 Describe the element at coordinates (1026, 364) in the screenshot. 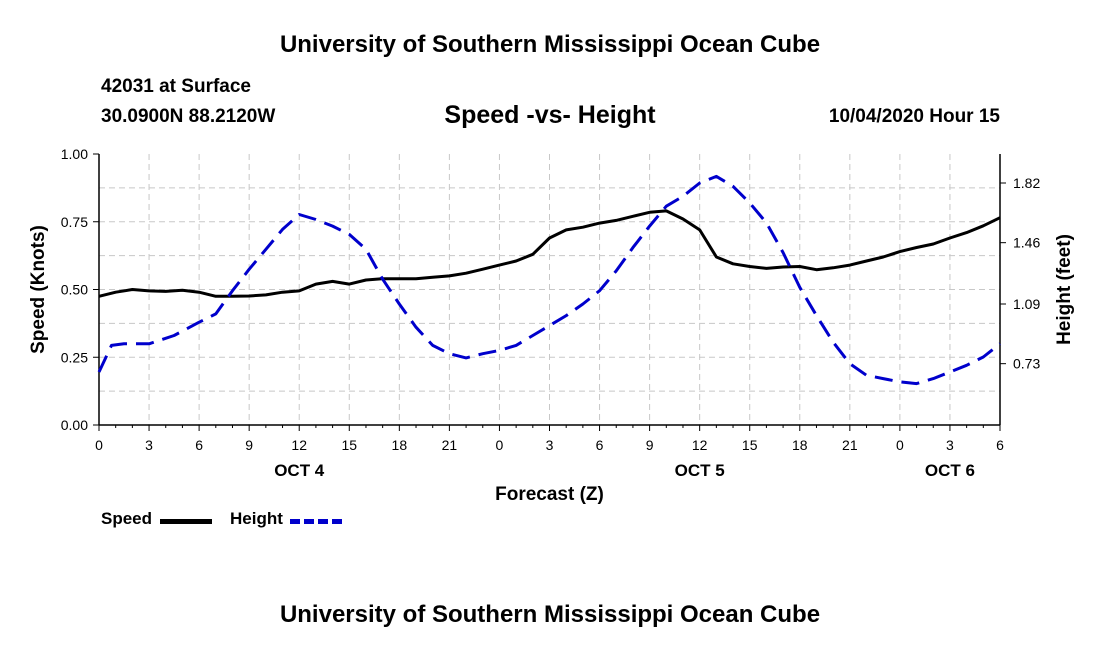

I see `y2-tick-label: 0.73` at that location.